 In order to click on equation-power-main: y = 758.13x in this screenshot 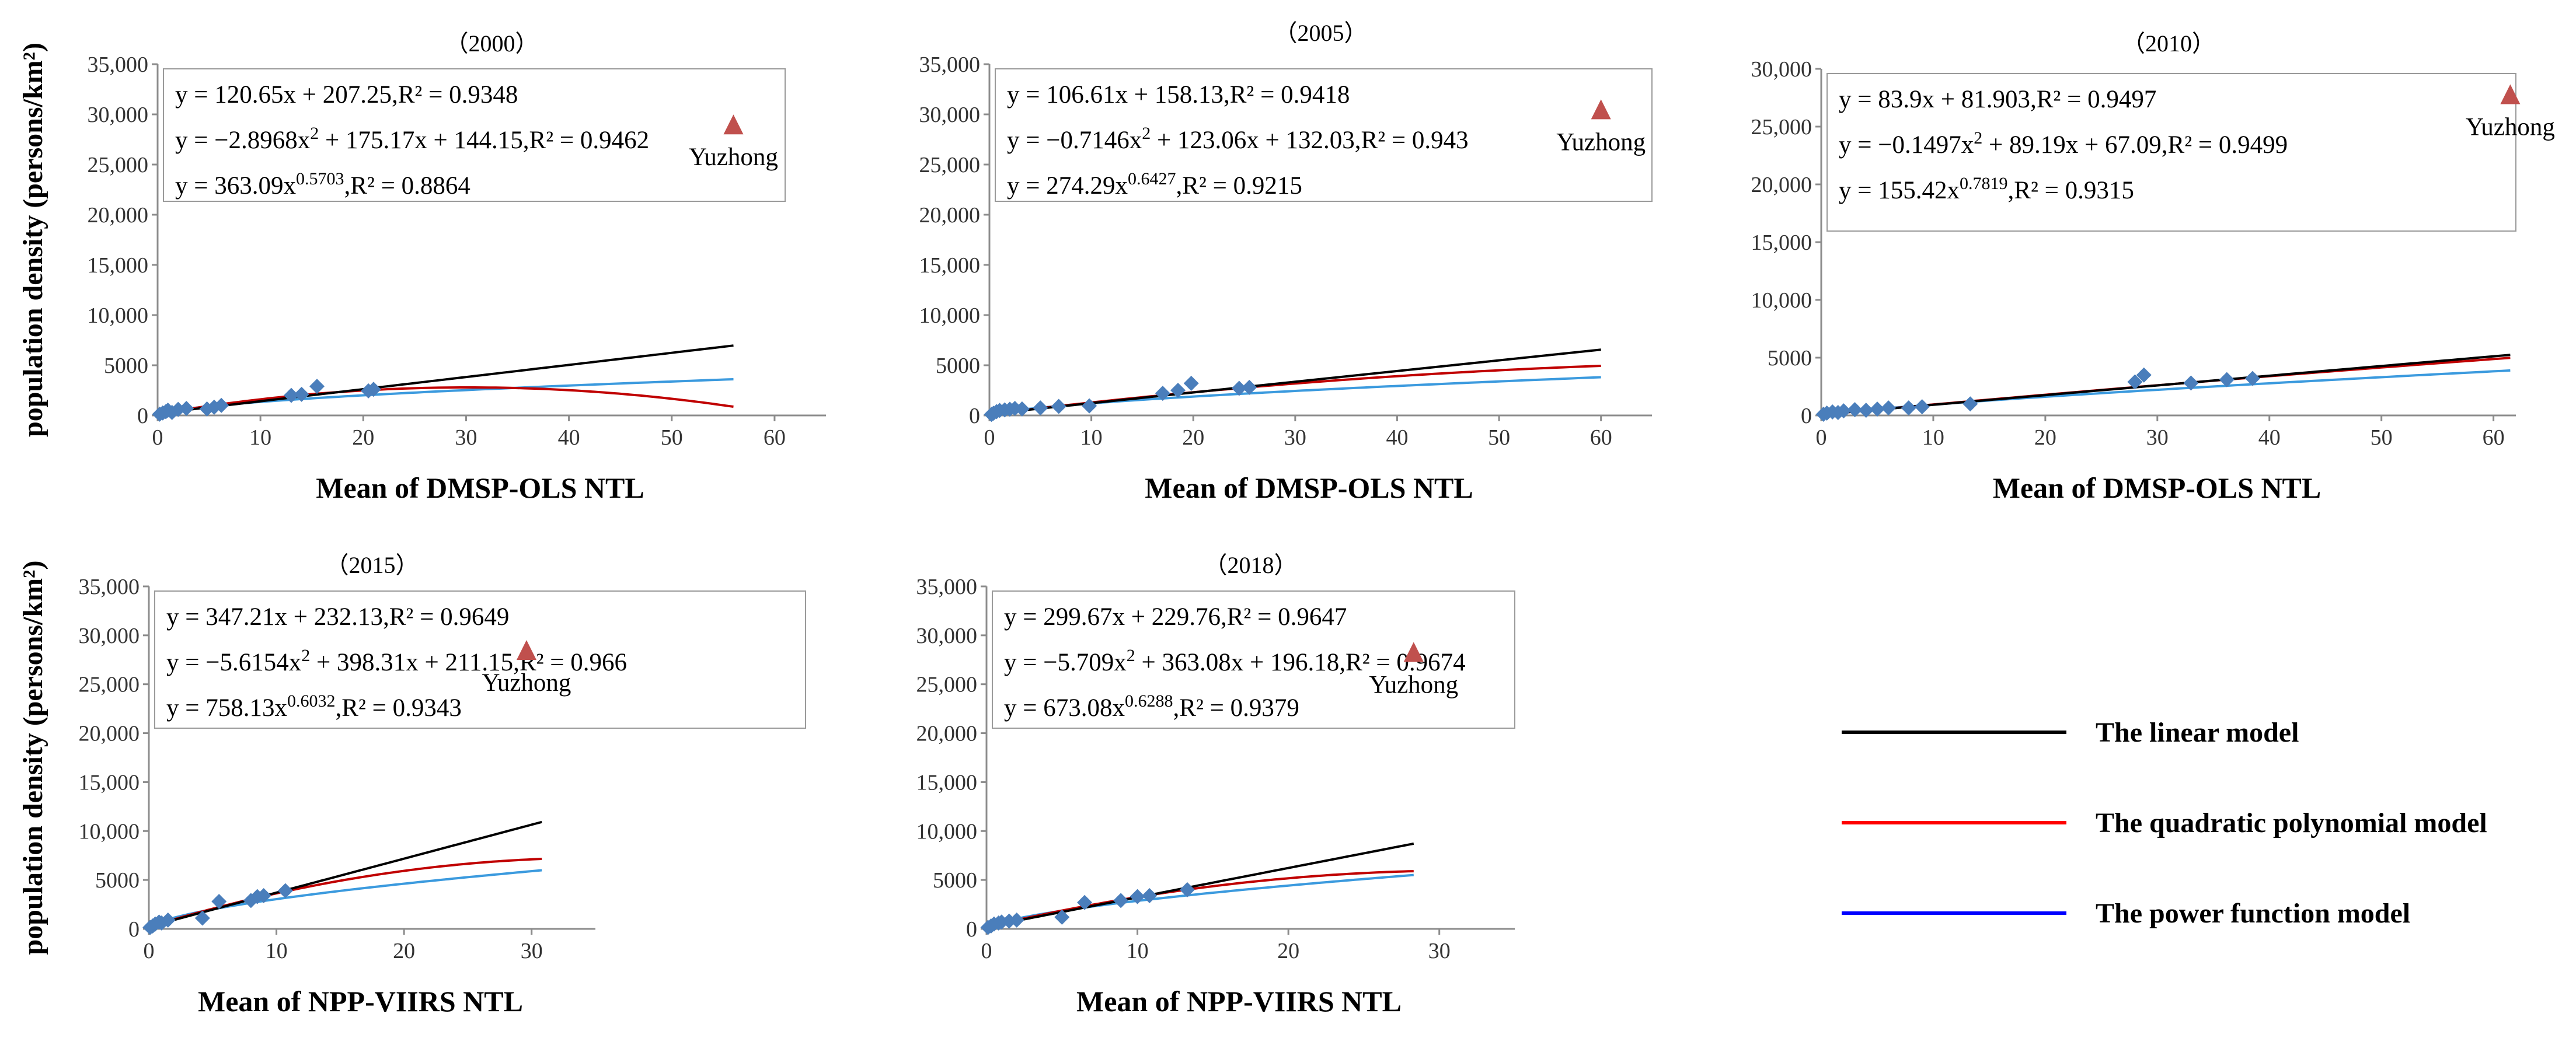, I will do `click(227, 708)`.